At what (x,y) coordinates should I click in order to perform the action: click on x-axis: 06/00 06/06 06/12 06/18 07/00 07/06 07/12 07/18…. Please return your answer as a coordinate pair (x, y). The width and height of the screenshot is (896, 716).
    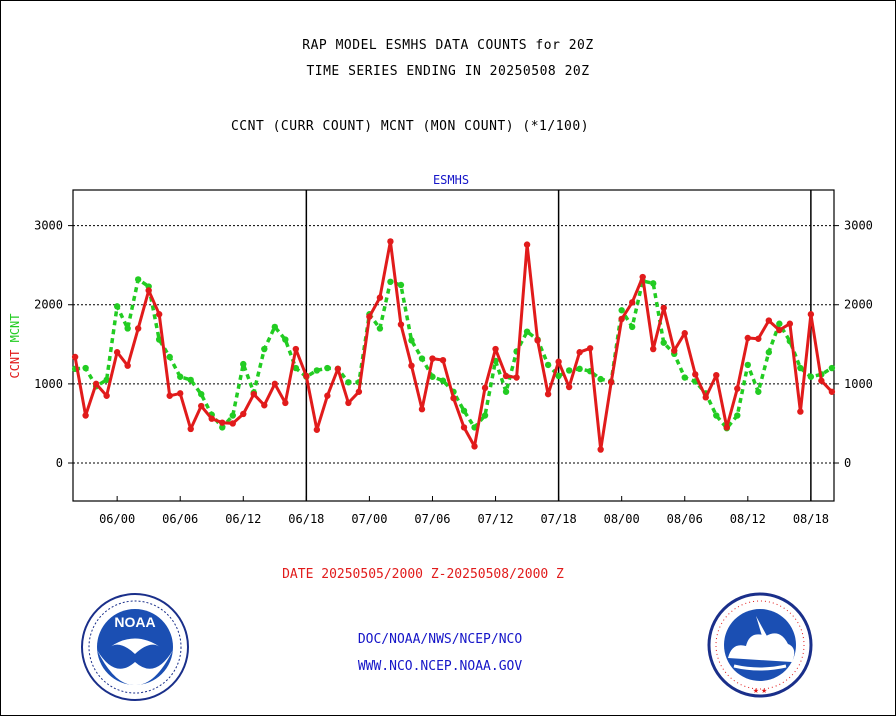
    Looking at the image, I should click on (464, 511).